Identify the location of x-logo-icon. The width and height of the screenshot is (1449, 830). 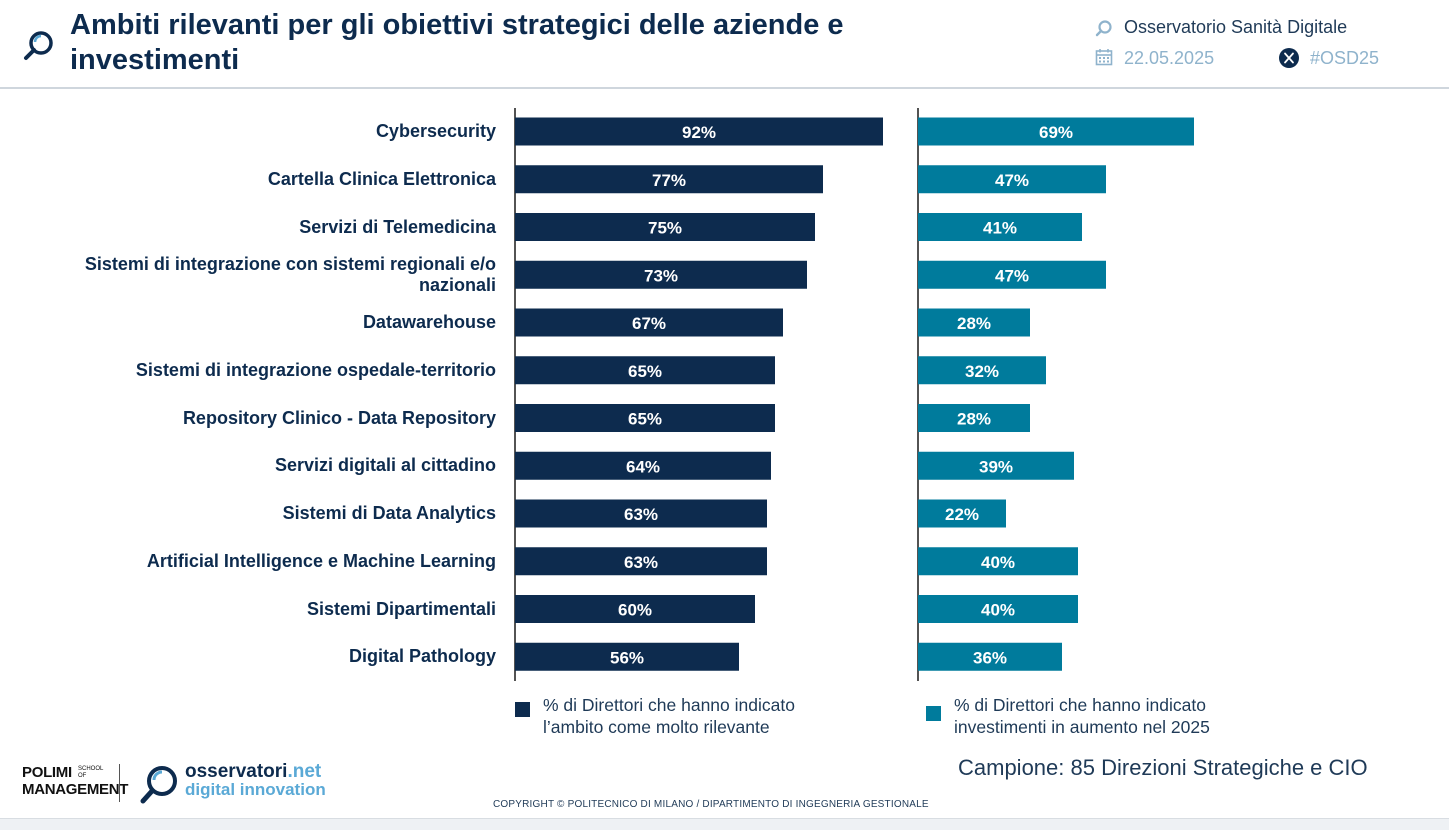
(1289, 58).